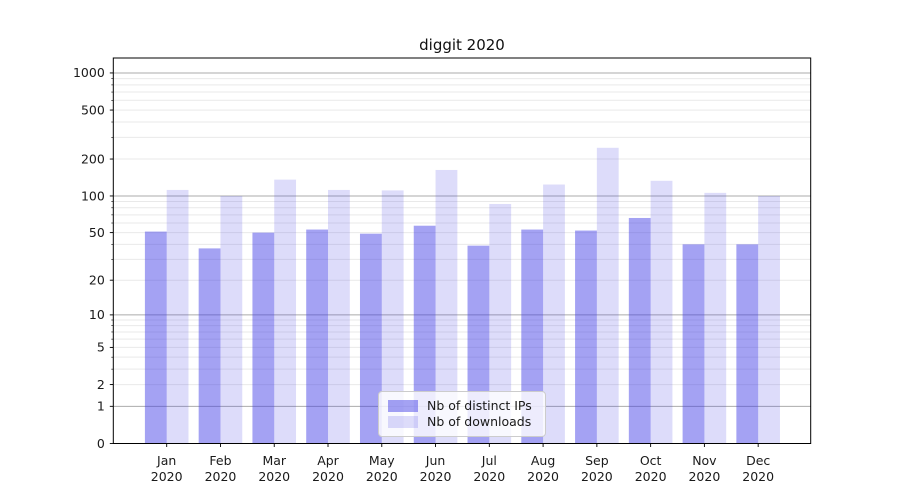  What do you see at coordinates (382, 460) in the screenshot?
I see `x-tick-label-month: May` at bounding box center [382, 460].